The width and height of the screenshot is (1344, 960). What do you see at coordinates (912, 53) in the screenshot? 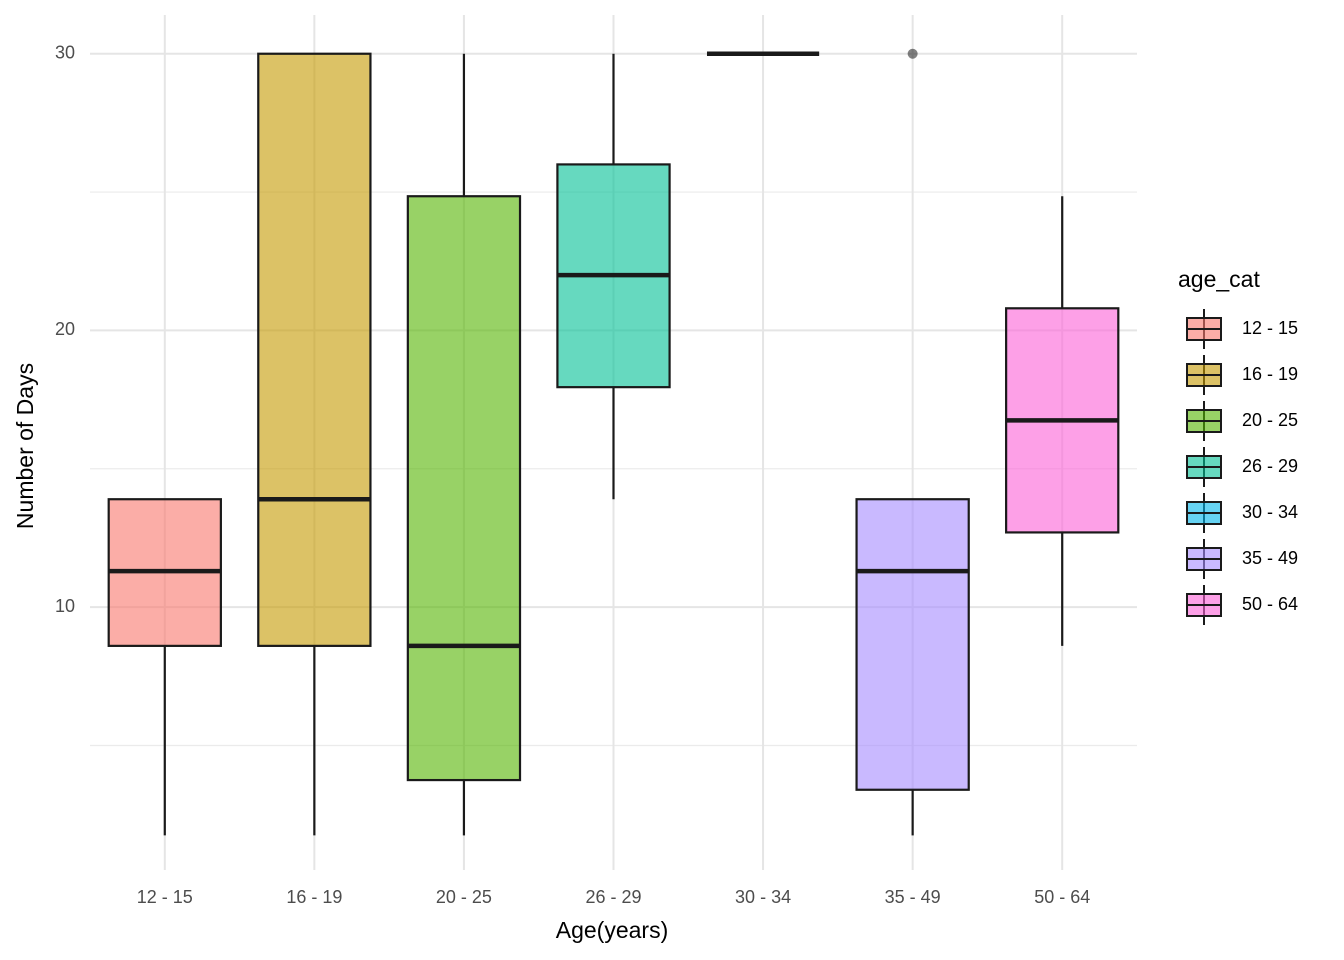
I see `outlier` at bounding box center [912, 53].